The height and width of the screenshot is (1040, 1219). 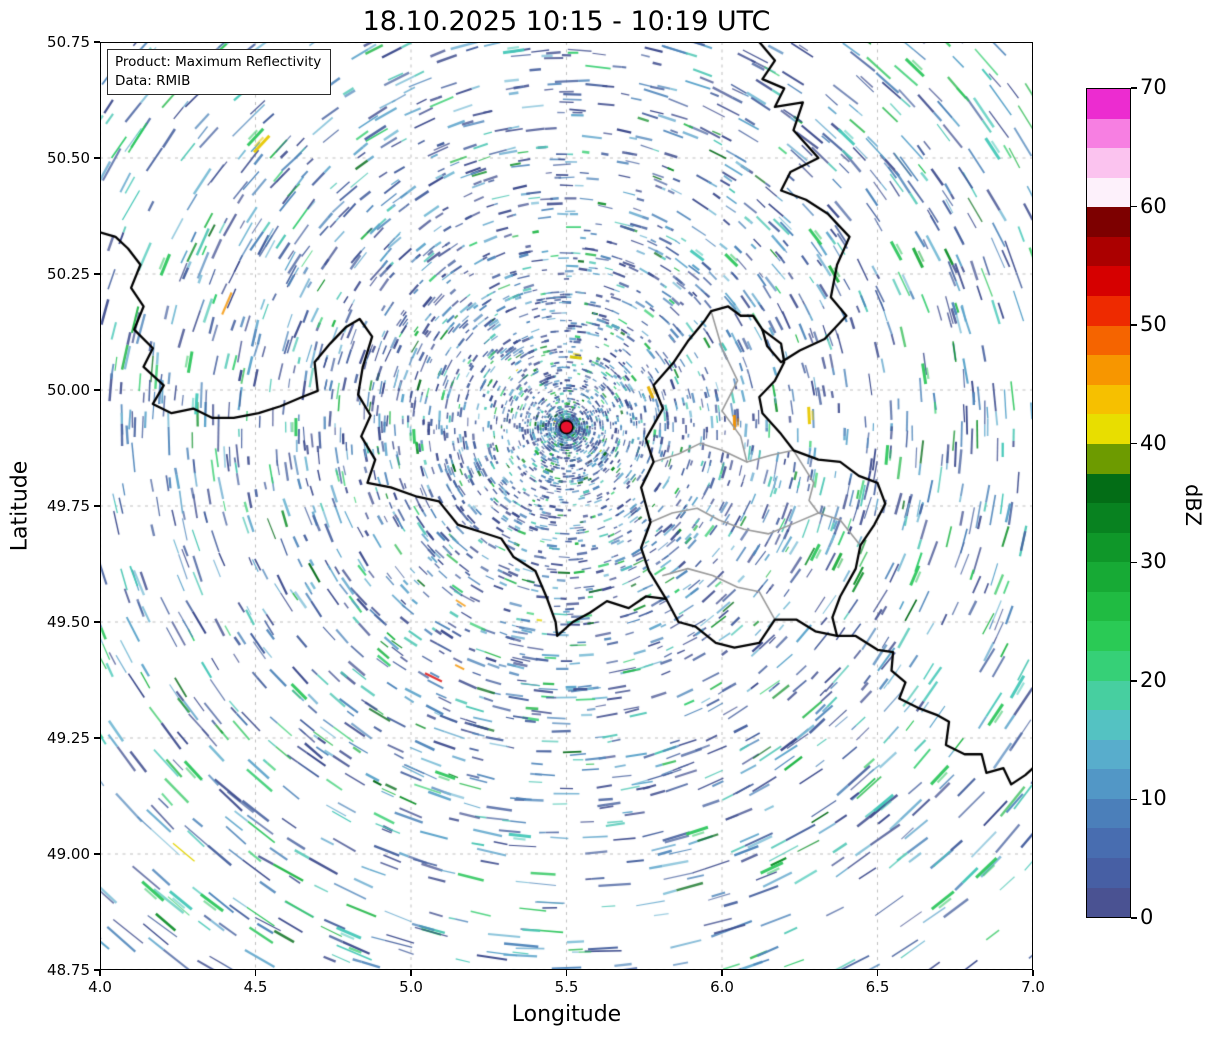 I want to click on y-tick-label: 50.00, so click(x=68, y=390).